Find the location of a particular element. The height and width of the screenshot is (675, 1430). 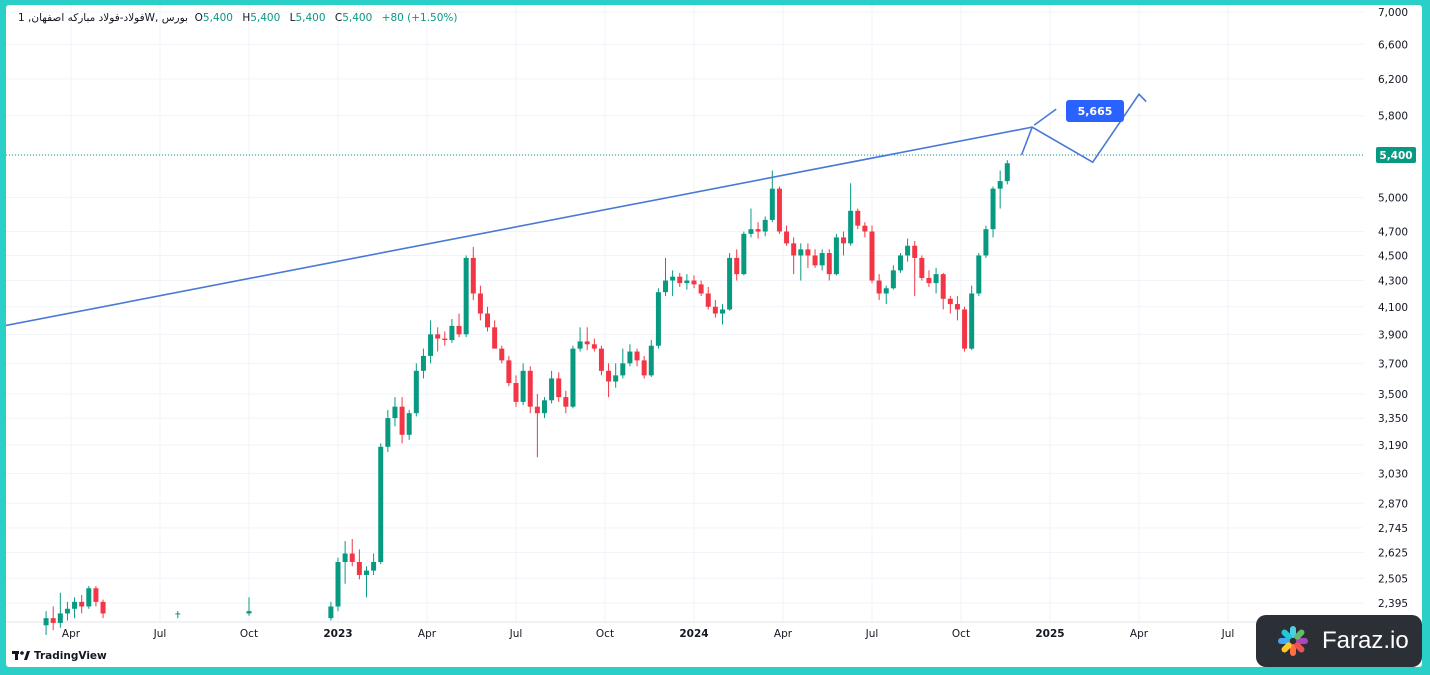

projection-path is located at coordinates (1083, 128).